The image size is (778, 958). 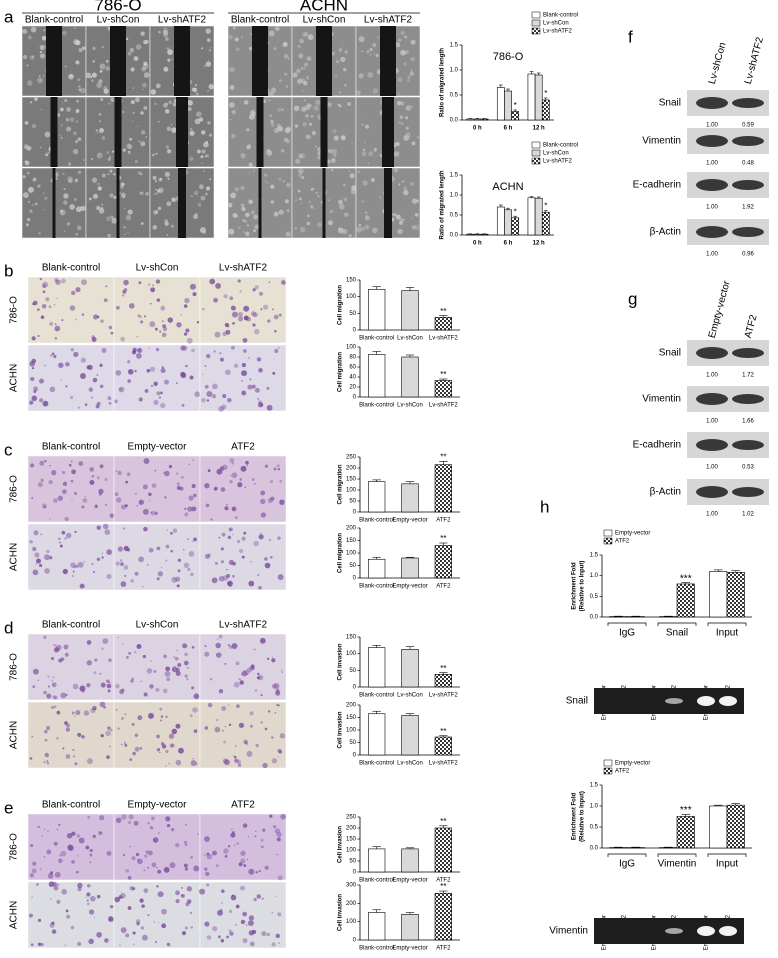 I want to click on group-label: ACHN, so click(x=324, y=7).